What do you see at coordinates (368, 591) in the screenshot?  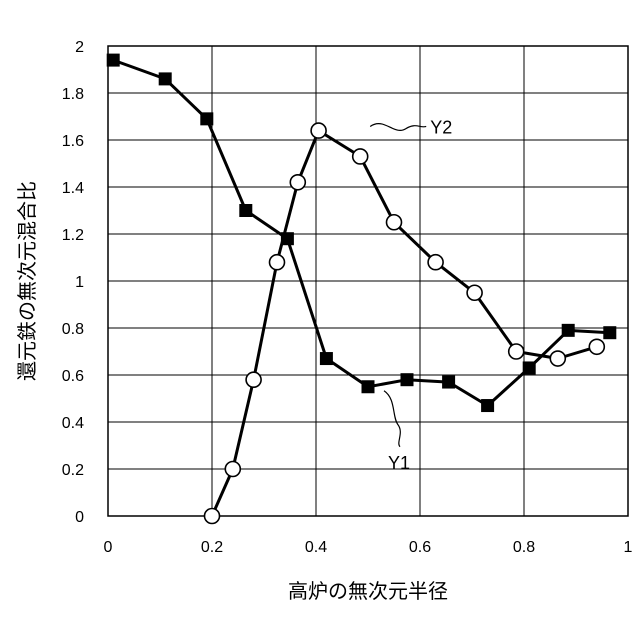 I see `x-axis-title: 高炉の無次元半径` at bounding box center [368, 591].